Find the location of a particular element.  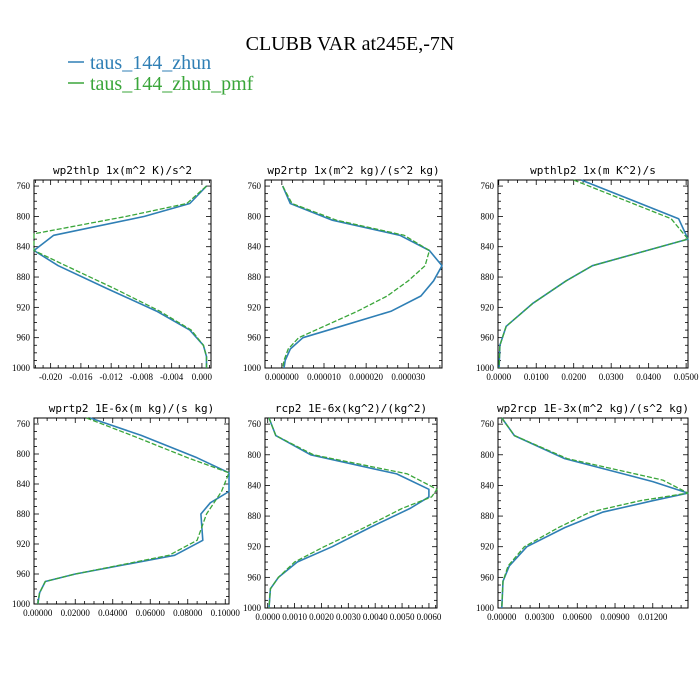

ytick-label-0: 960 is located at coordinates (24, 338).